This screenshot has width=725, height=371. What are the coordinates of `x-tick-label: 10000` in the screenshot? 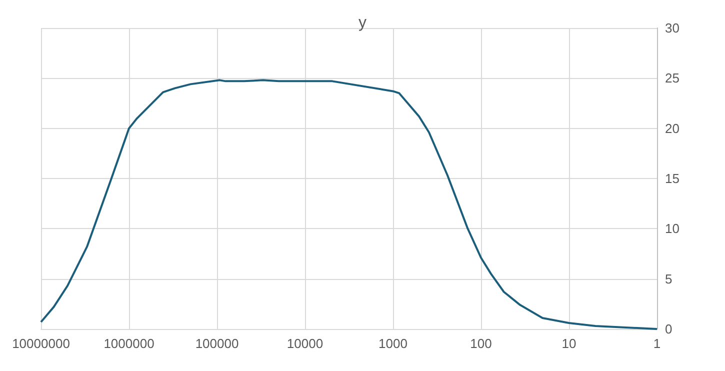 It's located at (305, 343).